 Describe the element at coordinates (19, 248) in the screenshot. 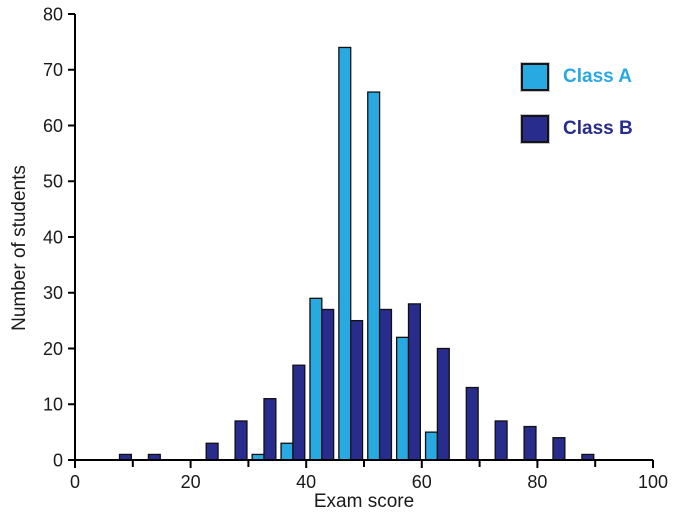

I see `y-axis-label: Number of students` at that location.